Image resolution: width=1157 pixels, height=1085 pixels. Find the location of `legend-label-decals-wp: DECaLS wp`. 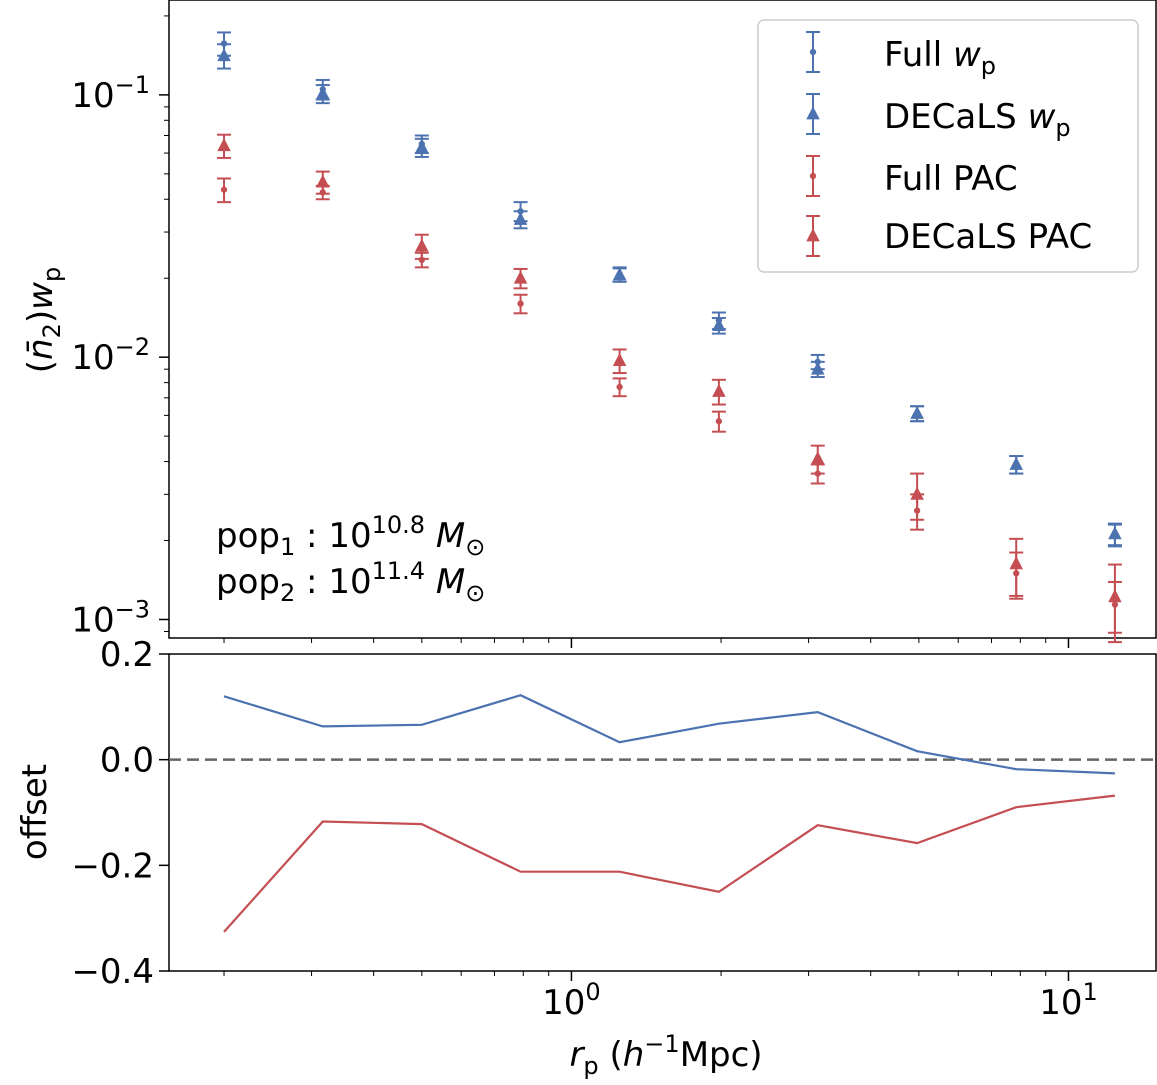

legend-label-decals-wp: DECaLS wp is located at coordinates (977, 119).